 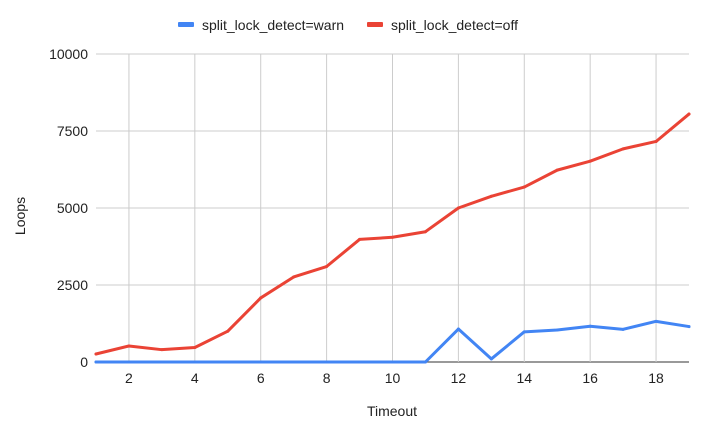 I want to click on legend-swatch-warn, so click(x=186, y=24).